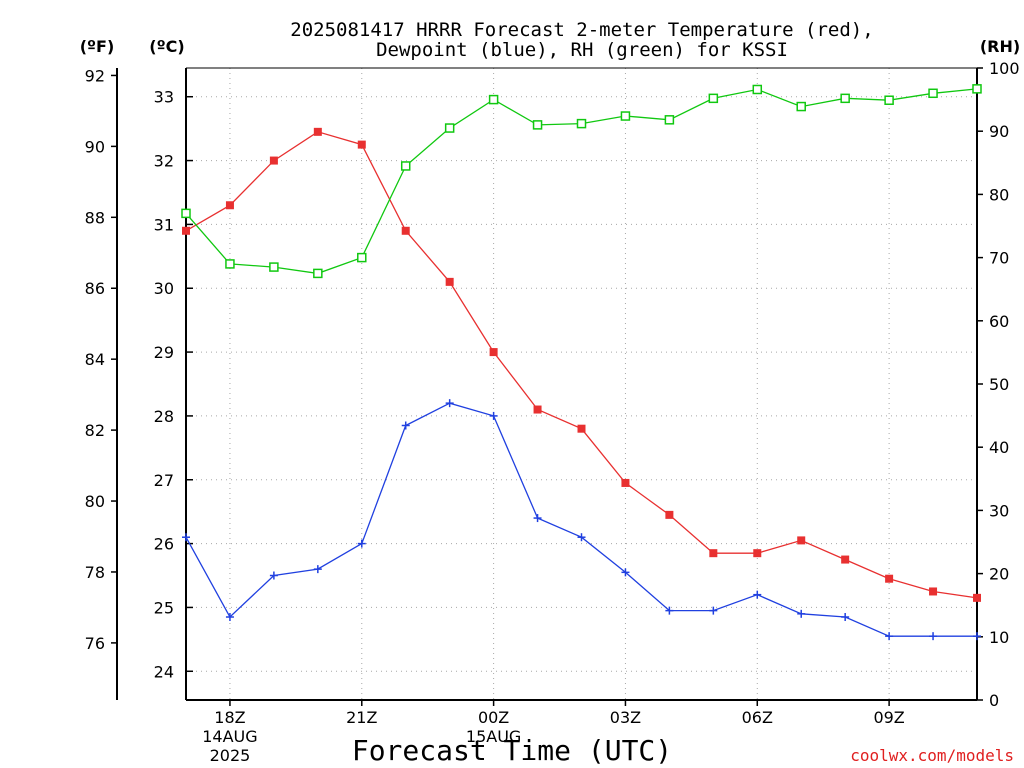 The height and width of the screenshot is (768, 1024). I want to click on x-date-label: 14AUG, so click(229, 736).